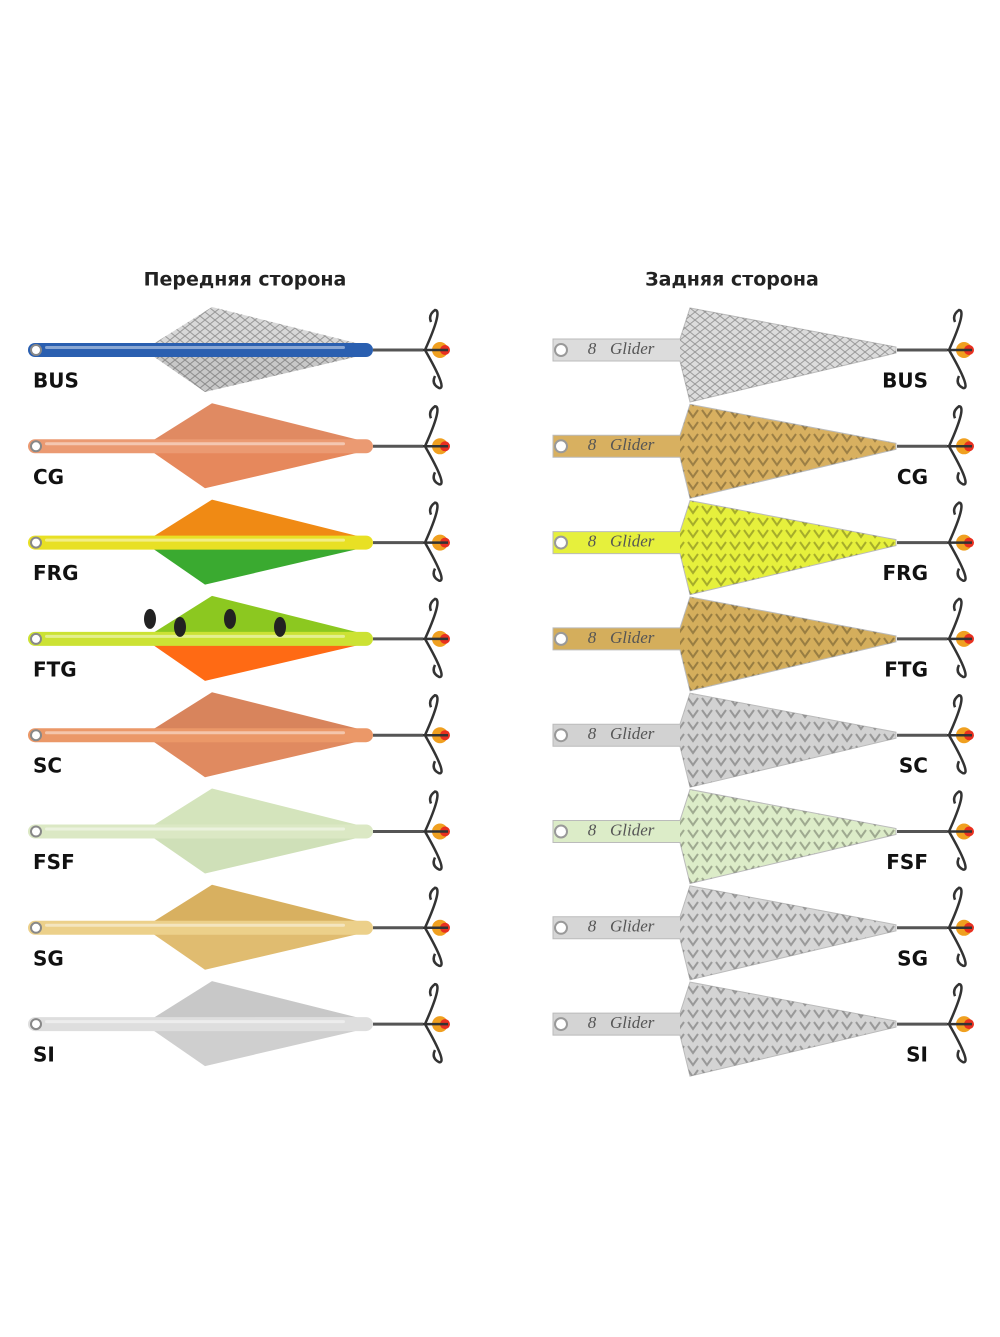 This screenshot has width=1000, height=1337. What do you see at coordinates (259, 326) in the screenshot?
I see `top-fin-scales` at bounding box center [259, 326].